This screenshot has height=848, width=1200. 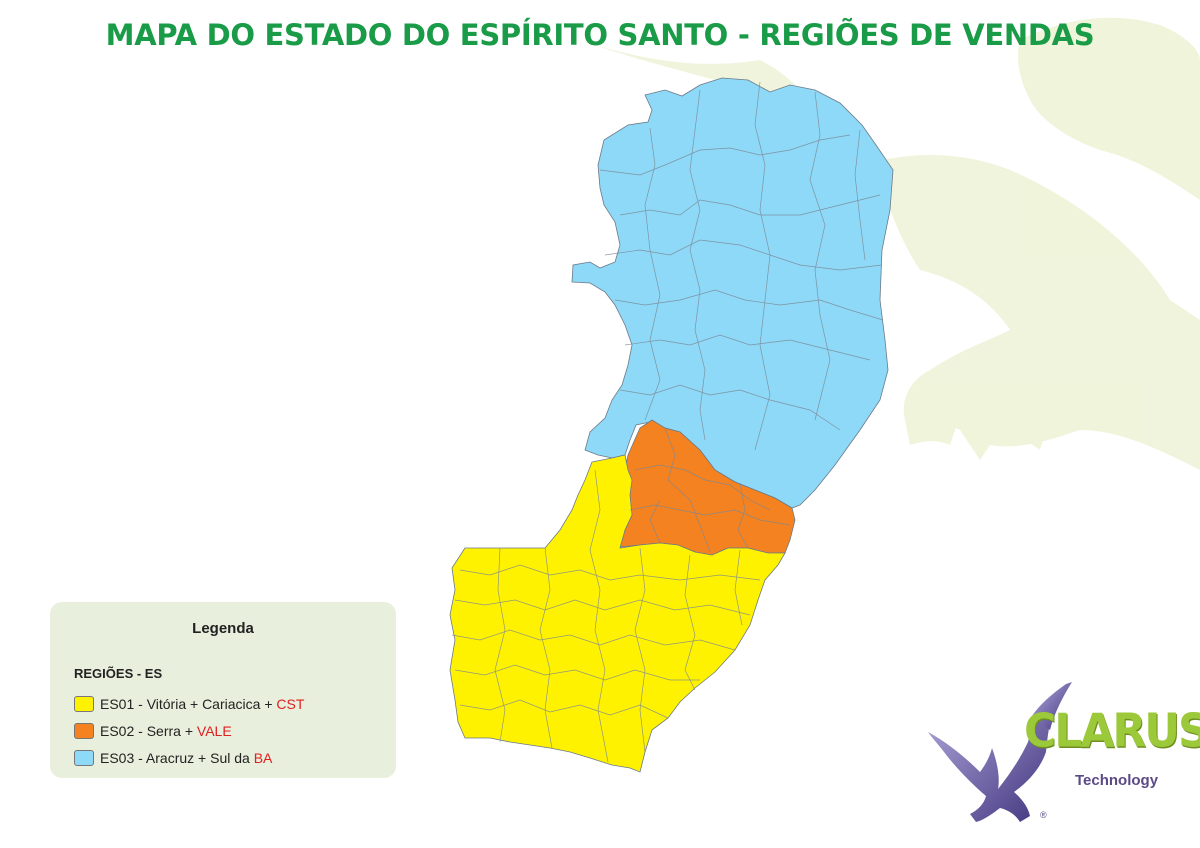 I want to click on legend-label-es03: ES03 - Aracruz + Sul da BA, so click(x=186, y=758).